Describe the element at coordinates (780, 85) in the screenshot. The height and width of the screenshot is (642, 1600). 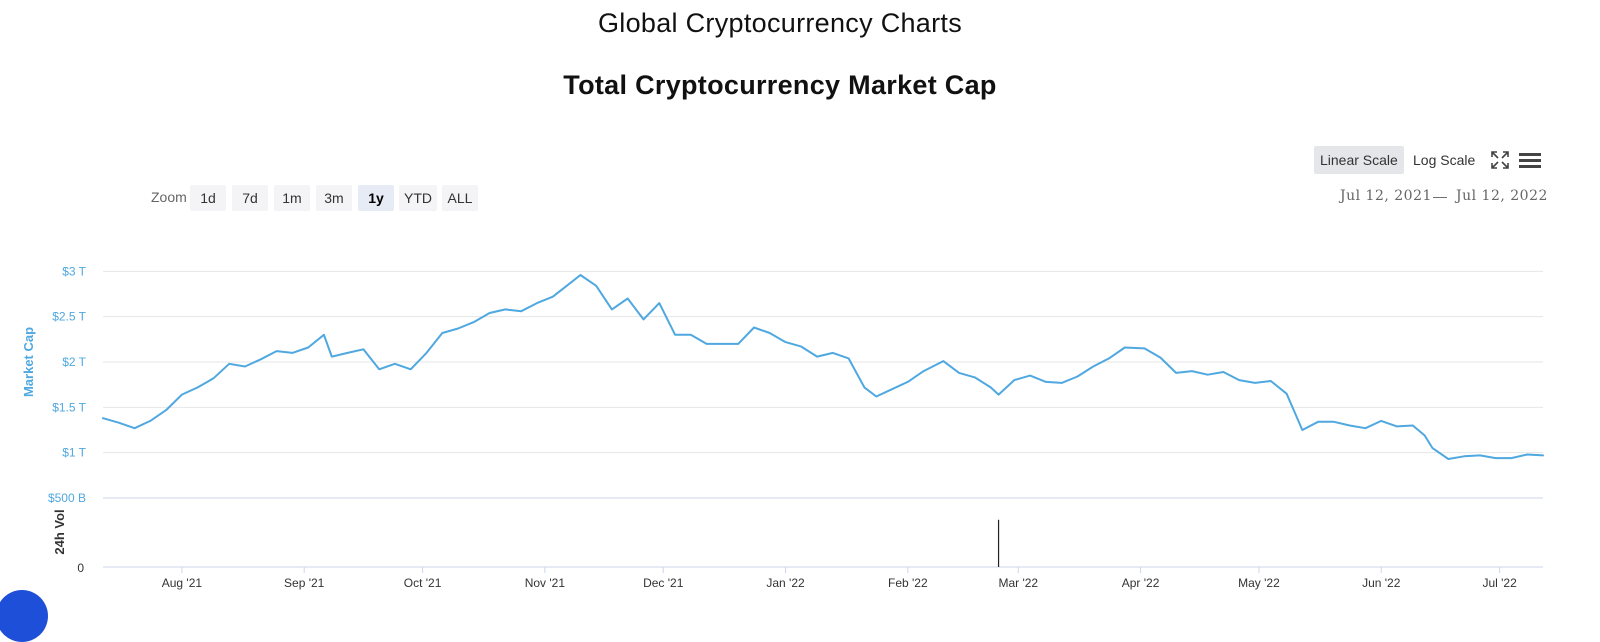
I see `chart-title: Total Cryptocurrency Market Cap` at that location.